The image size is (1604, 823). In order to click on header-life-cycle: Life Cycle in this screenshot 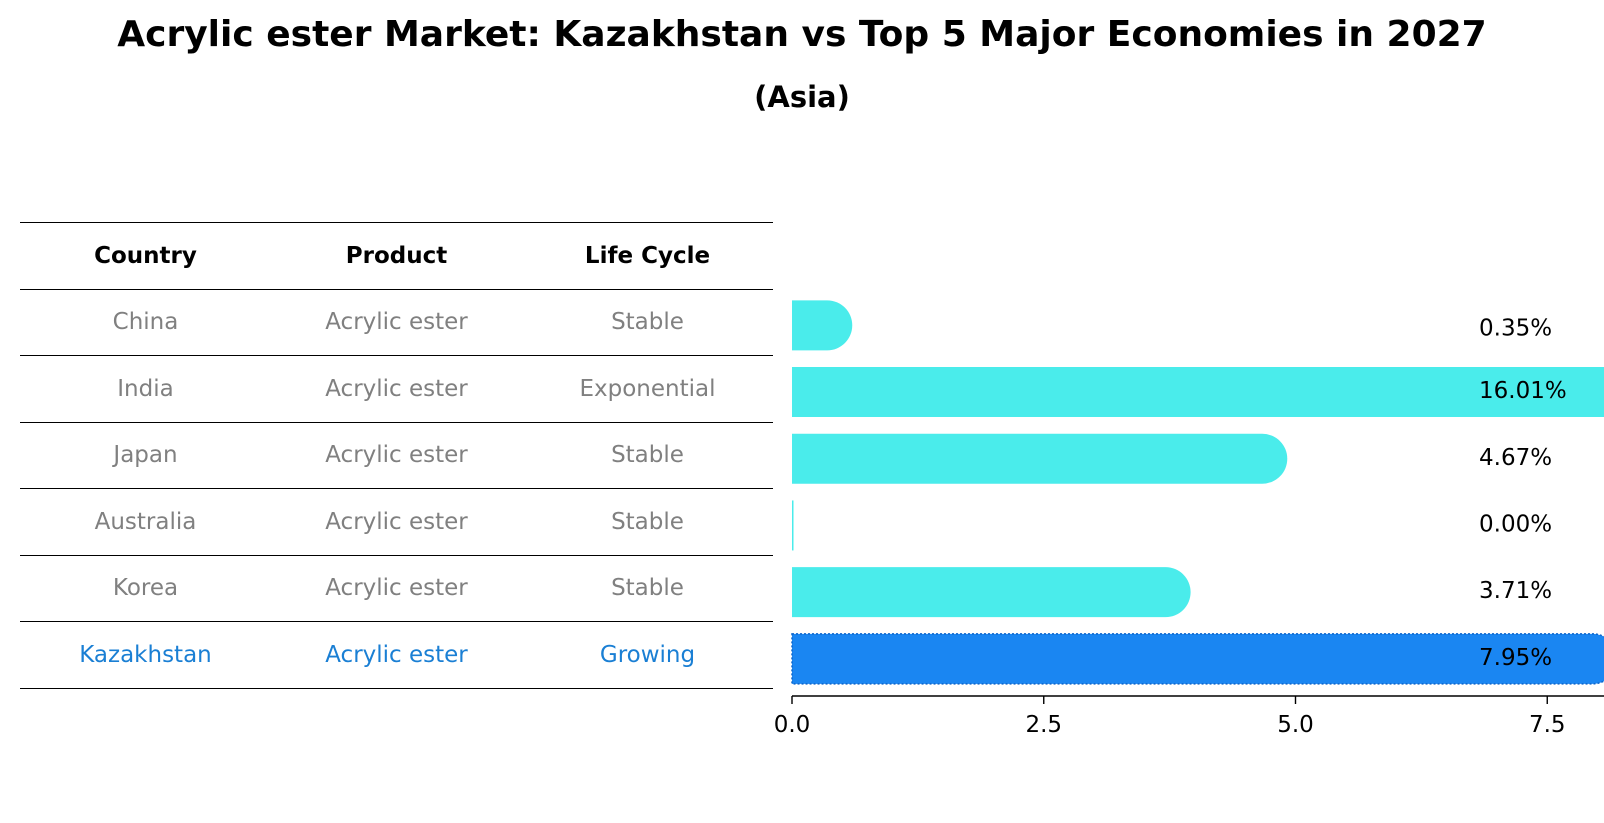, I will do `click(647, 255)`.